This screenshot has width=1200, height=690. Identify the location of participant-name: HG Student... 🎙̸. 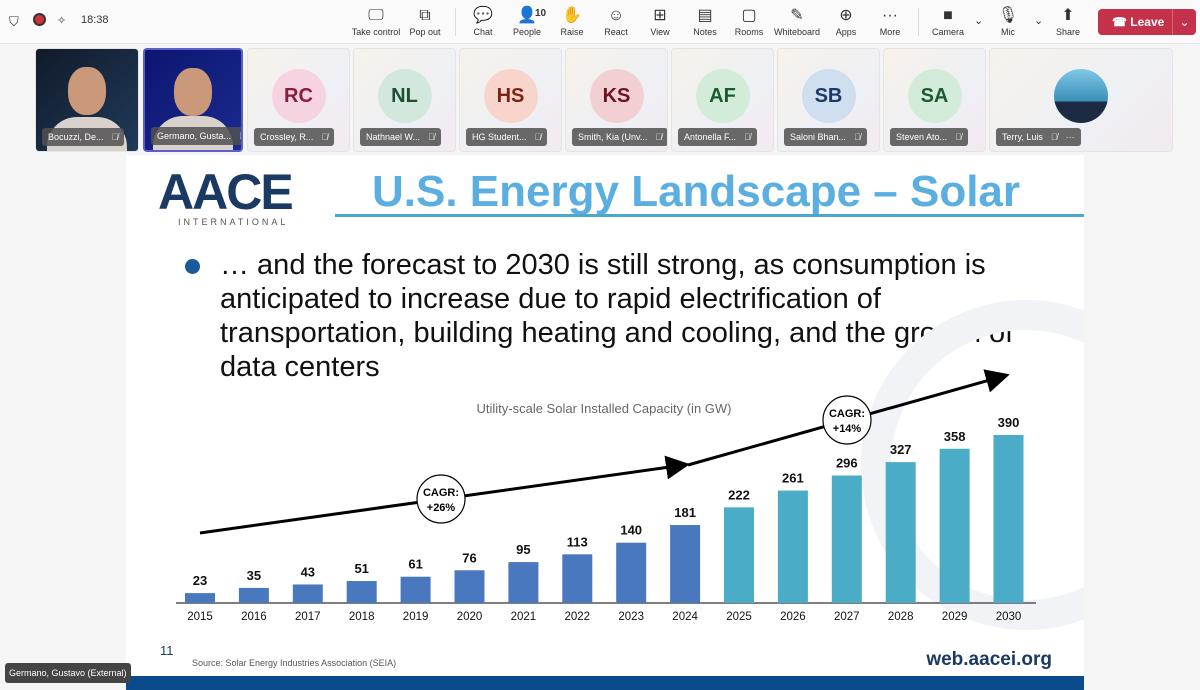
(507, 137).